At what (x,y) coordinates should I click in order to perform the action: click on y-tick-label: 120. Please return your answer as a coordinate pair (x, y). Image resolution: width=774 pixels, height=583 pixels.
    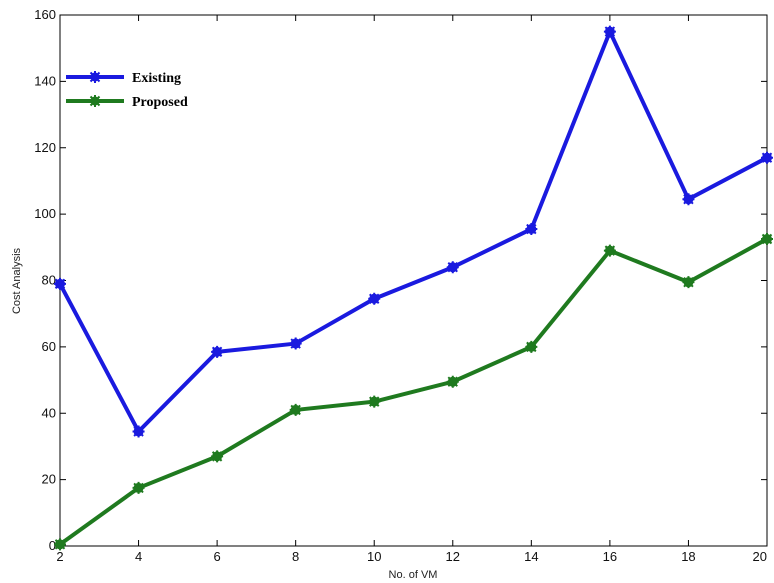
    Looking at the image, I should click on (45, 147).